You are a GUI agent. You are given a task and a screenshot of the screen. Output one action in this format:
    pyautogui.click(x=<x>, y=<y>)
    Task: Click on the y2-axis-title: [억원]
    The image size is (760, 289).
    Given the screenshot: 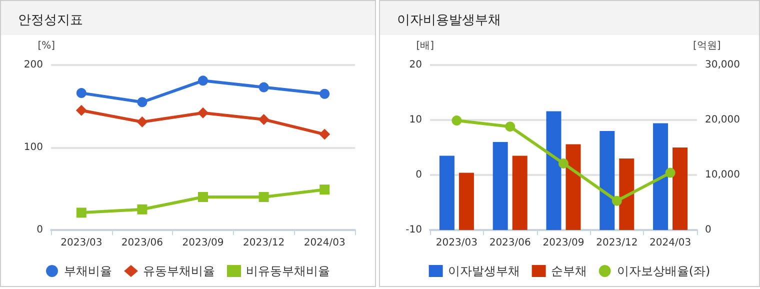 What is the action you would take?
    pyautogui.click(x=707, y=46)
    